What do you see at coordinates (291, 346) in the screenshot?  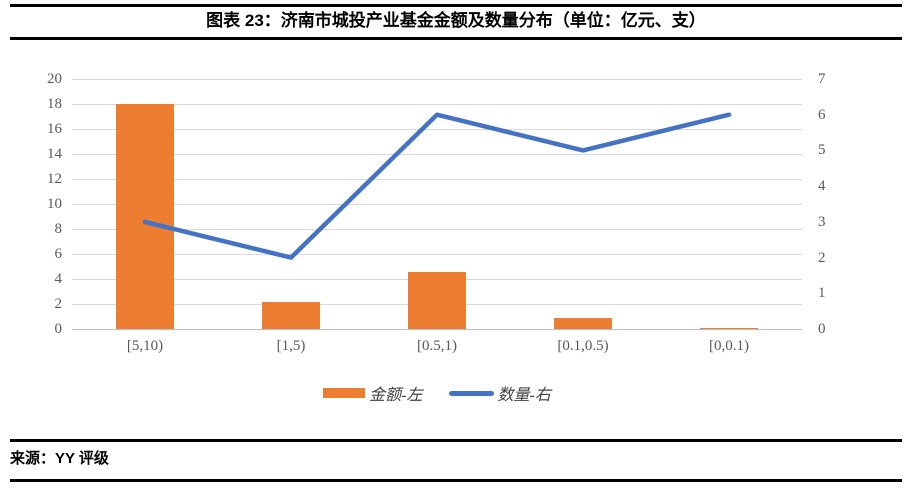 I see `x-label-[1,5): [1,5)` at bounding box center [291, 346].